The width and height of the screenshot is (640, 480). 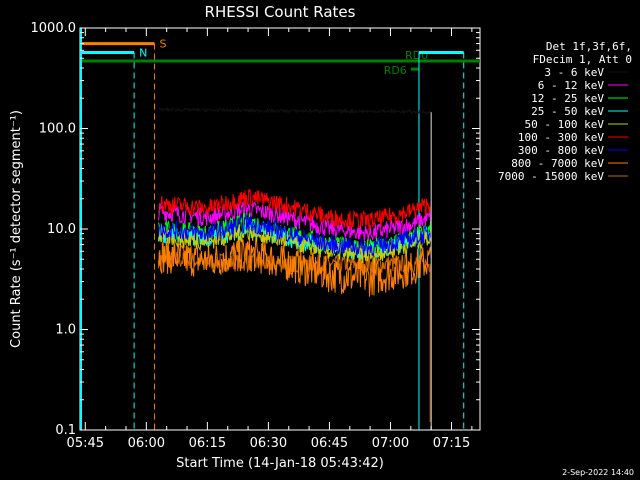 What do you see at coordinates (268, 443) in the screenshot?
I see `x-tick-label: 06:30` at bounding box center [268, 443].